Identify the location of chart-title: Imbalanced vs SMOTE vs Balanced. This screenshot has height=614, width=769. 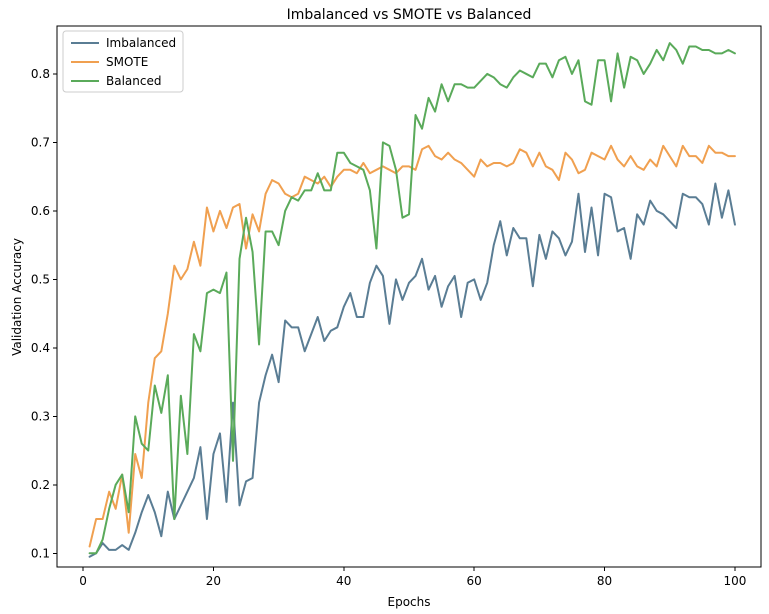
(409, 15).